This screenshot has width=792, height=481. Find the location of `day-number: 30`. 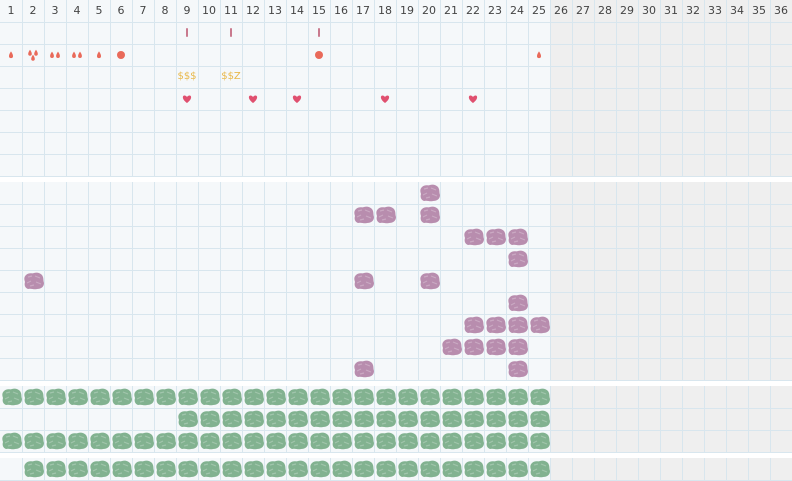

day-number: 30 is located at coordinates (649, 10).